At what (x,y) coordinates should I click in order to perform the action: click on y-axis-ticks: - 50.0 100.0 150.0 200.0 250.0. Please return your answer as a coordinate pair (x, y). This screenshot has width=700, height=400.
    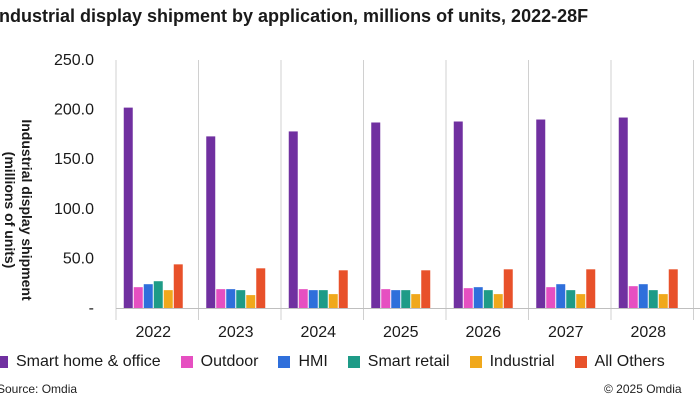
    Looking at the image, I should click on (74, 184).